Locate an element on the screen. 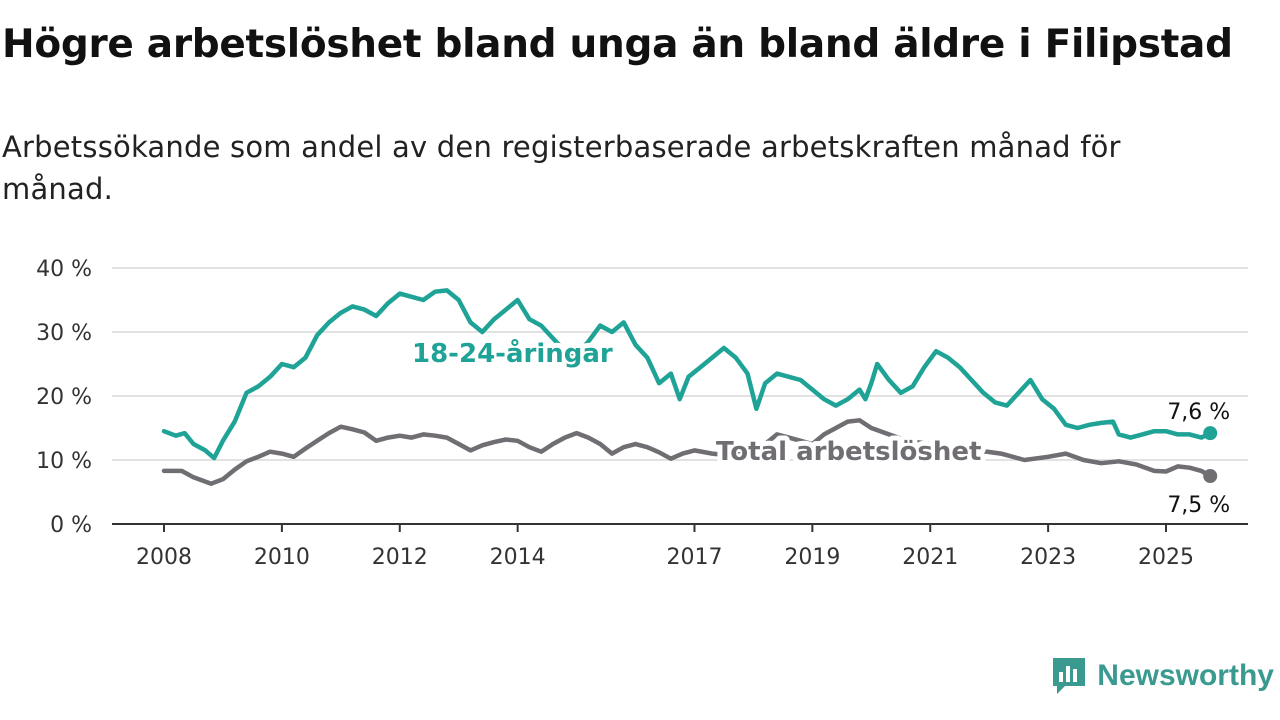 Image resolution: width=1280 pixels, height=720 pixels. x-tick-label: 2014 is located at coordinates (518, 557).